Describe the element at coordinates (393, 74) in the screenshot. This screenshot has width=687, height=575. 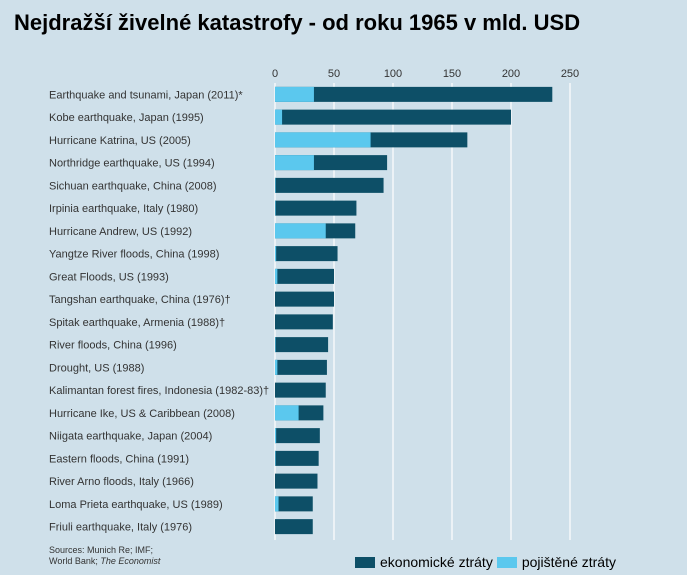
I see `x-tick-label: 100` at that location.